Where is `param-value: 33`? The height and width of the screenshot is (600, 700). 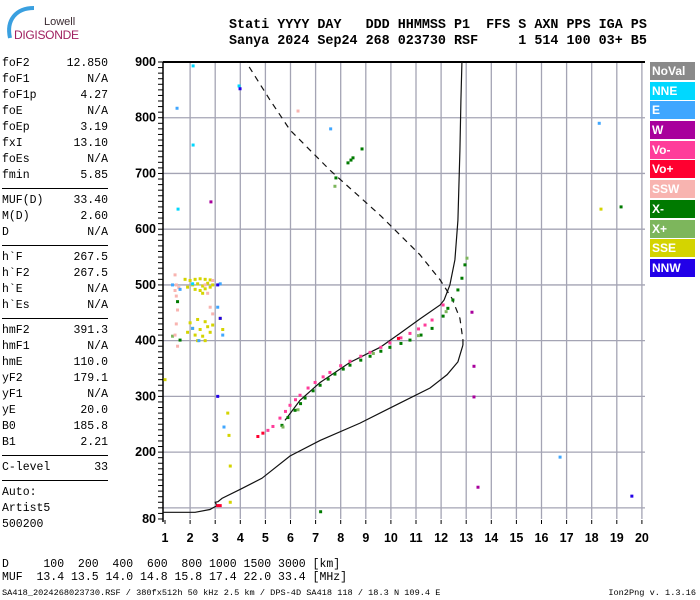
param-value: 33 is located at coordinates (101, 467).